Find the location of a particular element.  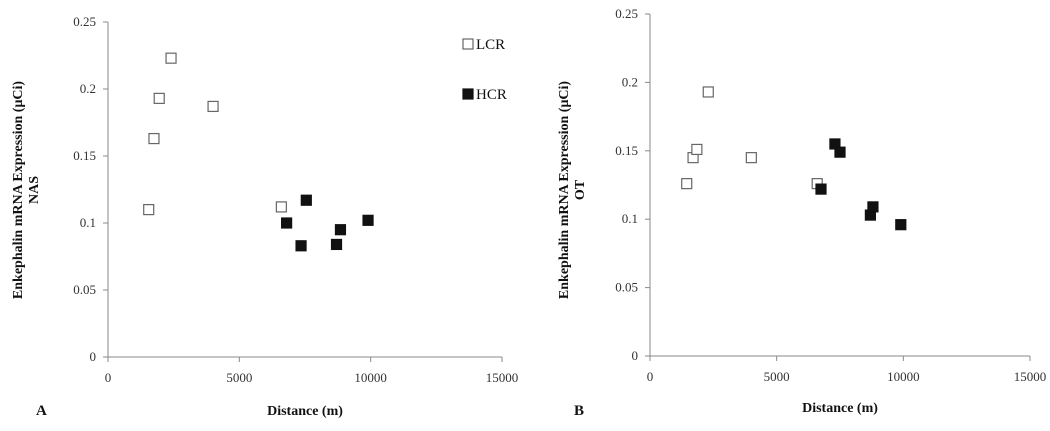

panel-b-y-tick-label: 0 is located at coordinates (635, 355).